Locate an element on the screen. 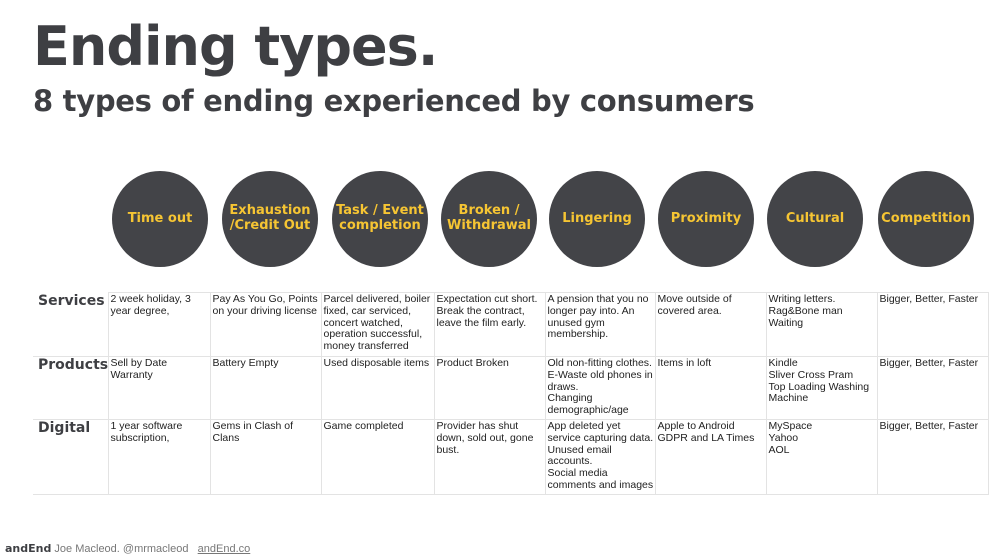 This screenshot has height=559, width=1000. footer-brand: andEnd is located at coordinates (28, 548).